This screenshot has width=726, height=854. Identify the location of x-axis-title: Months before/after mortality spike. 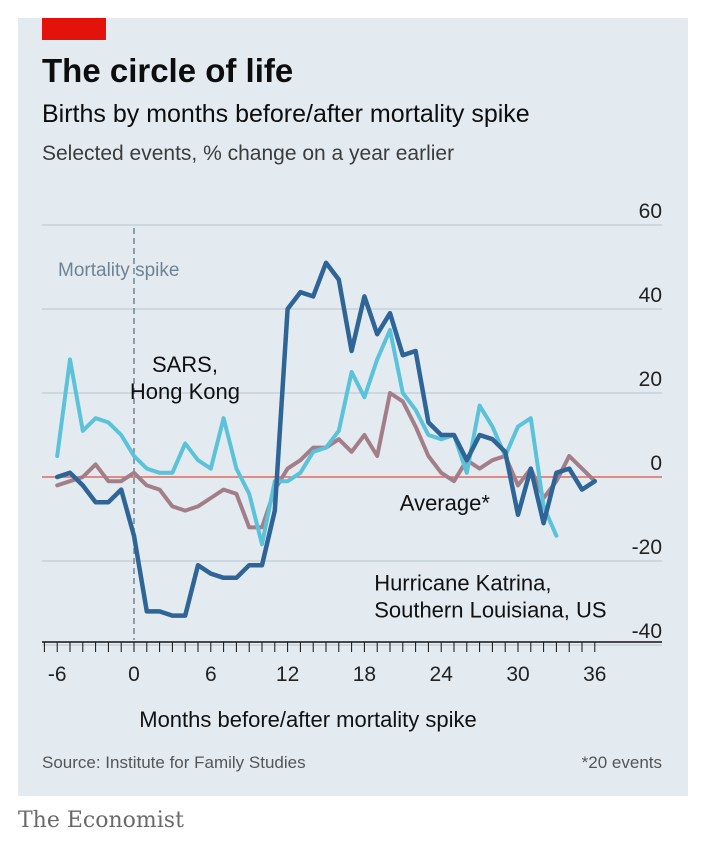
(307, 719).